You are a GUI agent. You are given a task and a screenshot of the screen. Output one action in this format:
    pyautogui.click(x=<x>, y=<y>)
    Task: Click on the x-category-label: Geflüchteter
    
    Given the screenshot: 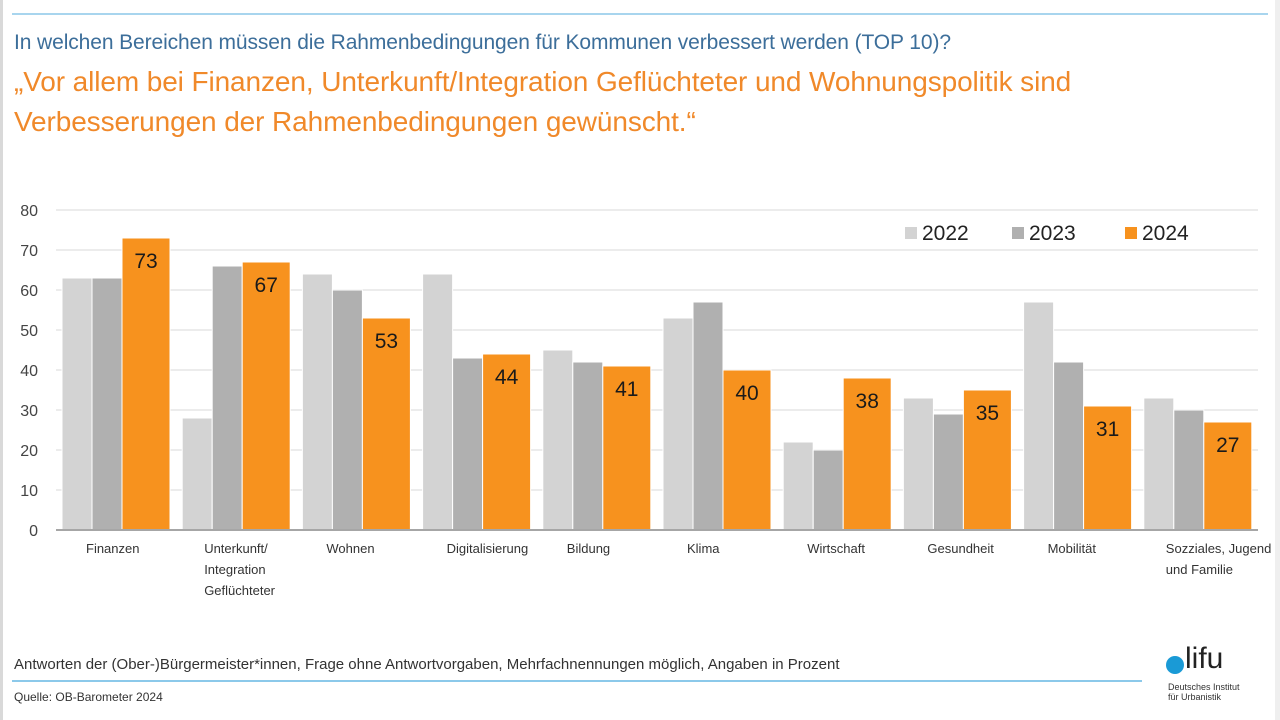 What is the action you would take?
    pyautogui.click(x=239, y=590)
    